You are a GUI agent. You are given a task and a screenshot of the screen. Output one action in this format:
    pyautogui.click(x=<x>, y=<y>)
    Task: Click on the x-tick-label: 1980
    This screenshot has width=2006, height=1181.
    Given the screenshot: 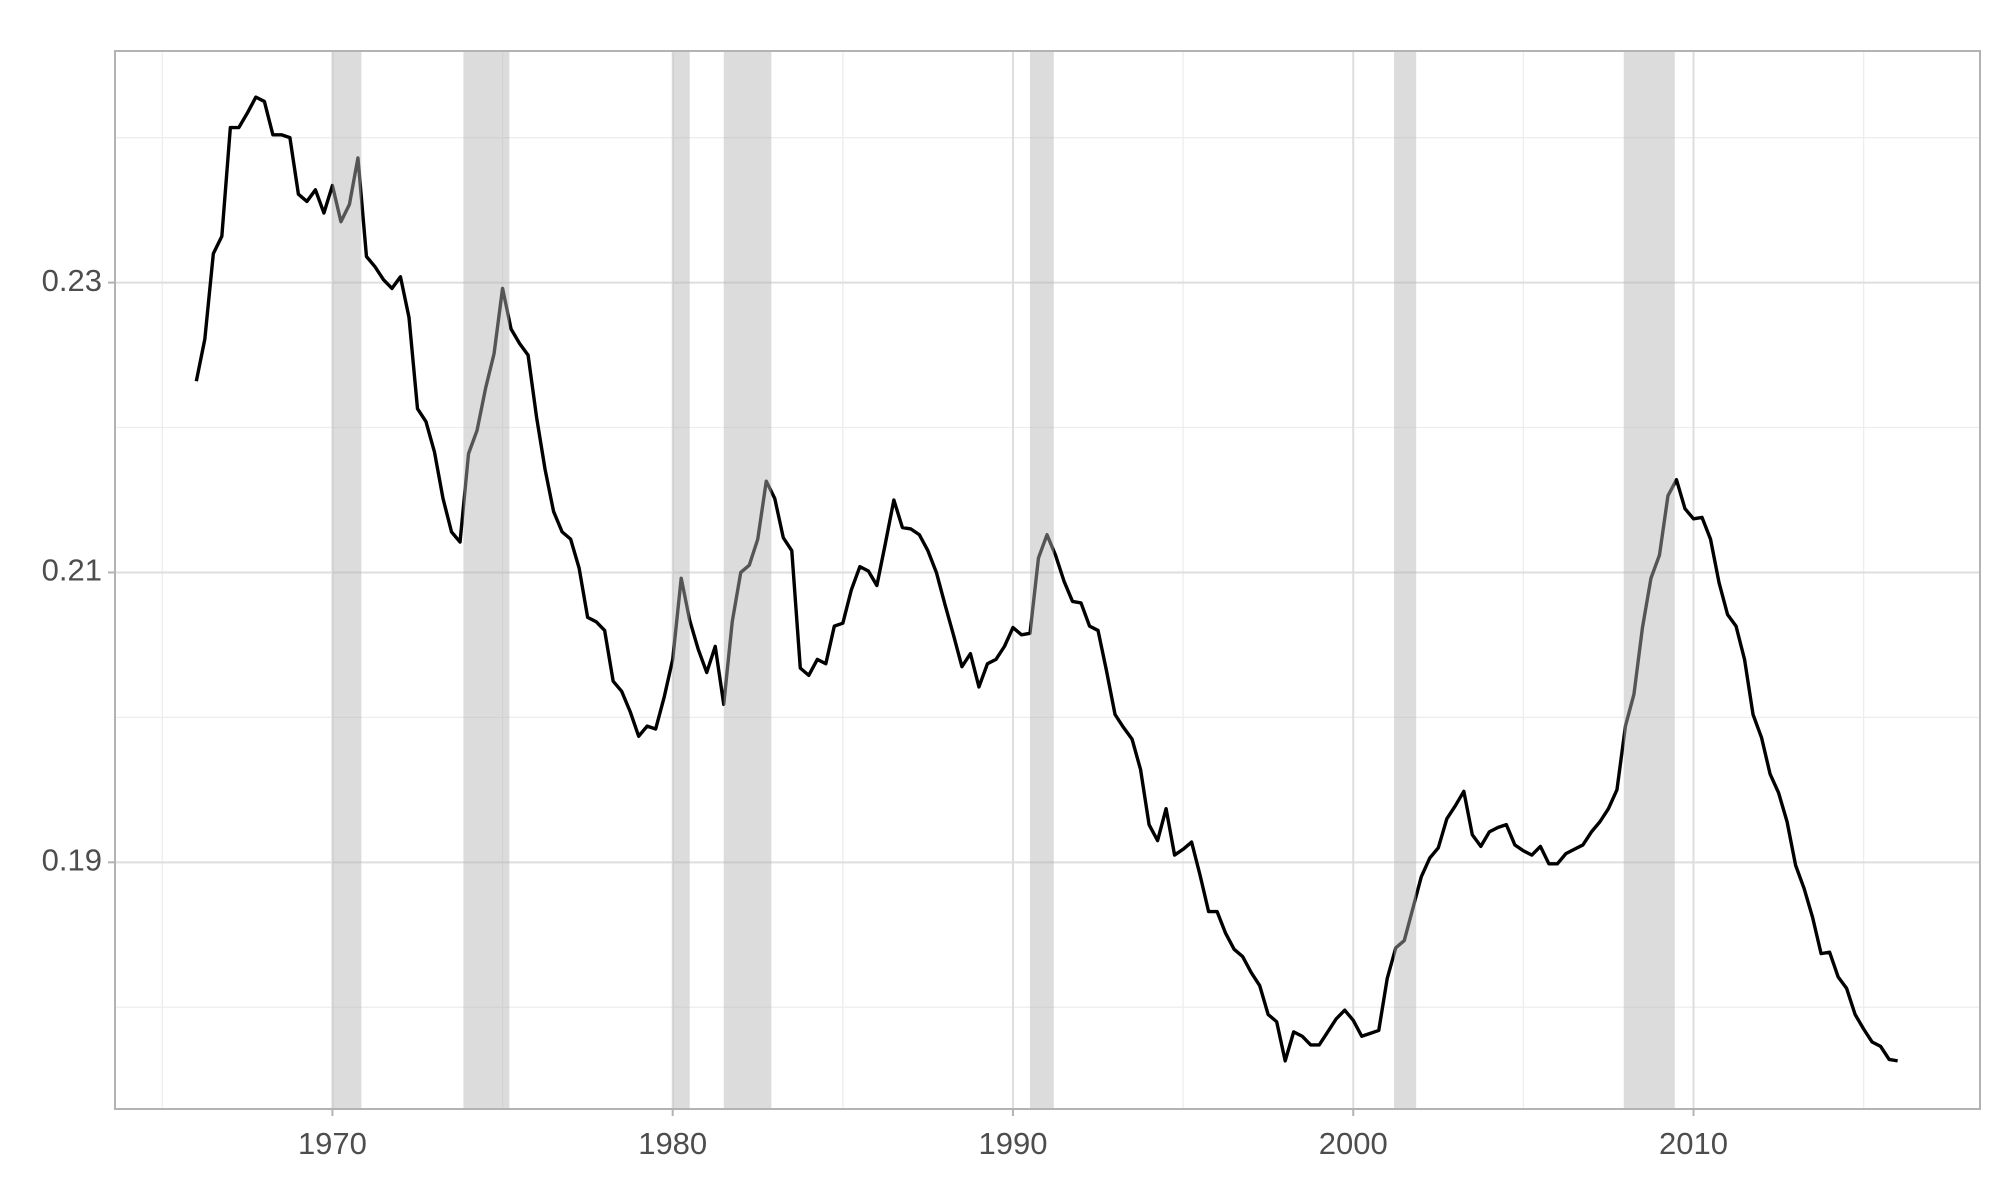 What is the action you would take?
    pyautogui.click(x=672, y=1143)
    